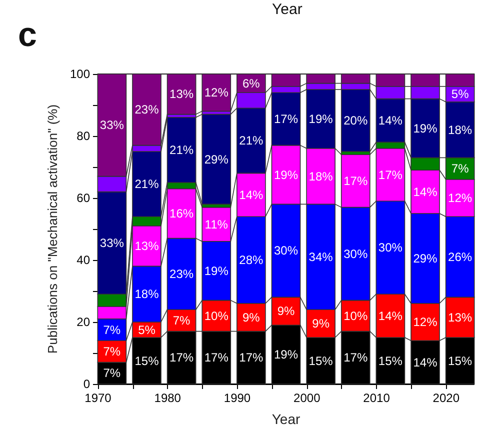 The image size is (478, 433). What do you see at coordinates (86, 384) in the screenshot?
I see `y-tick-label: 0` at bounding box center [86, 384].